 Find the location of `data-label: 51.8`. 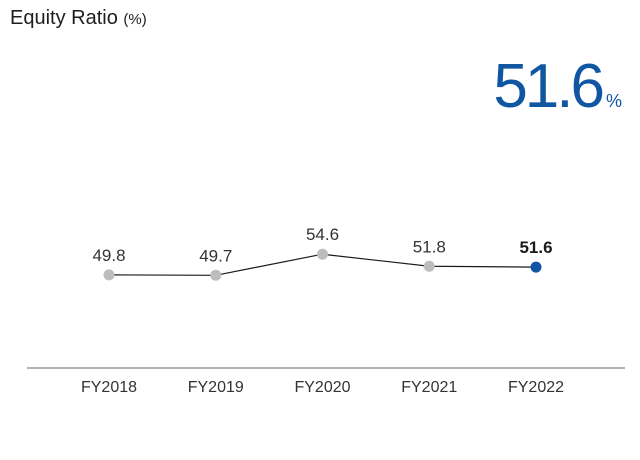

data-label: 51.8 is located at coordinates (429, 246).